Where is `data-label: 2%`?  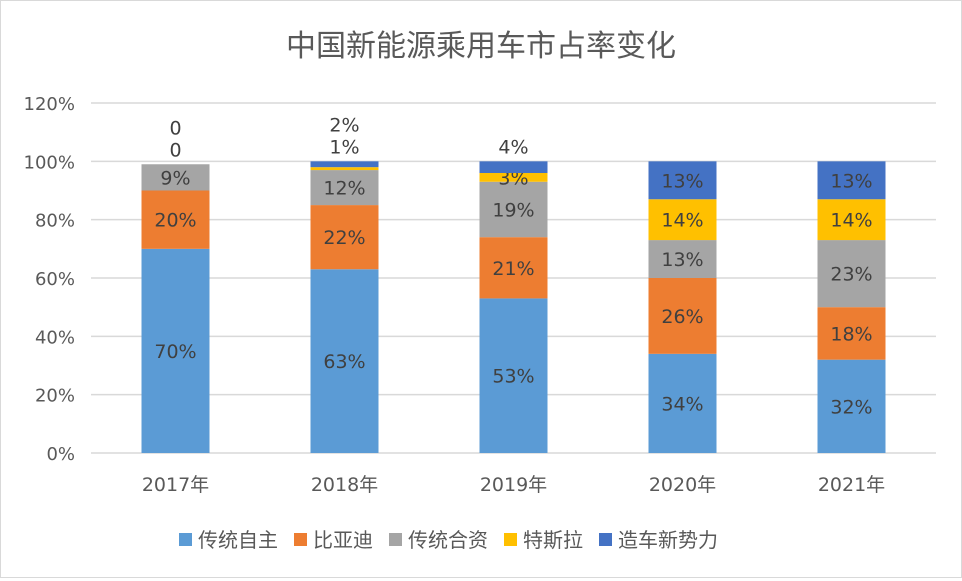
data-label: 2% is located at coordinates (344, 125).